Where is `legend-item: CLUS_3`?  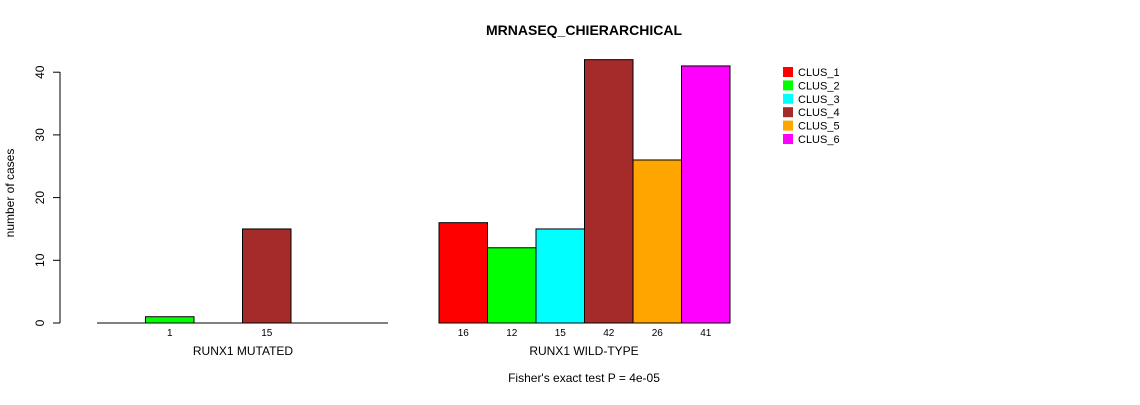 legend-item: CLUS_3 is located at coordinates (811, 99).